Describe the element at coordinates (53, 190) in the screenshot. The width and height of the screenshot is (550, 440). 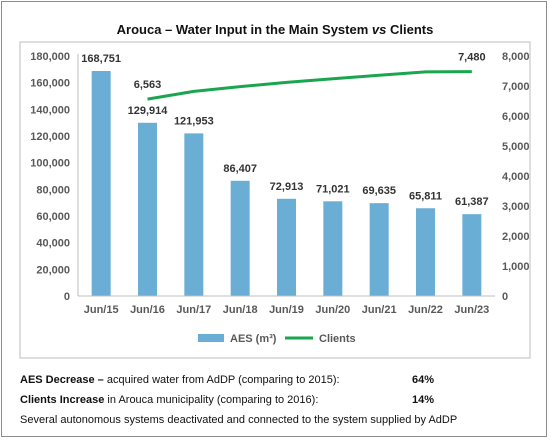
I see `left-tick-label: 80,000` at that location.